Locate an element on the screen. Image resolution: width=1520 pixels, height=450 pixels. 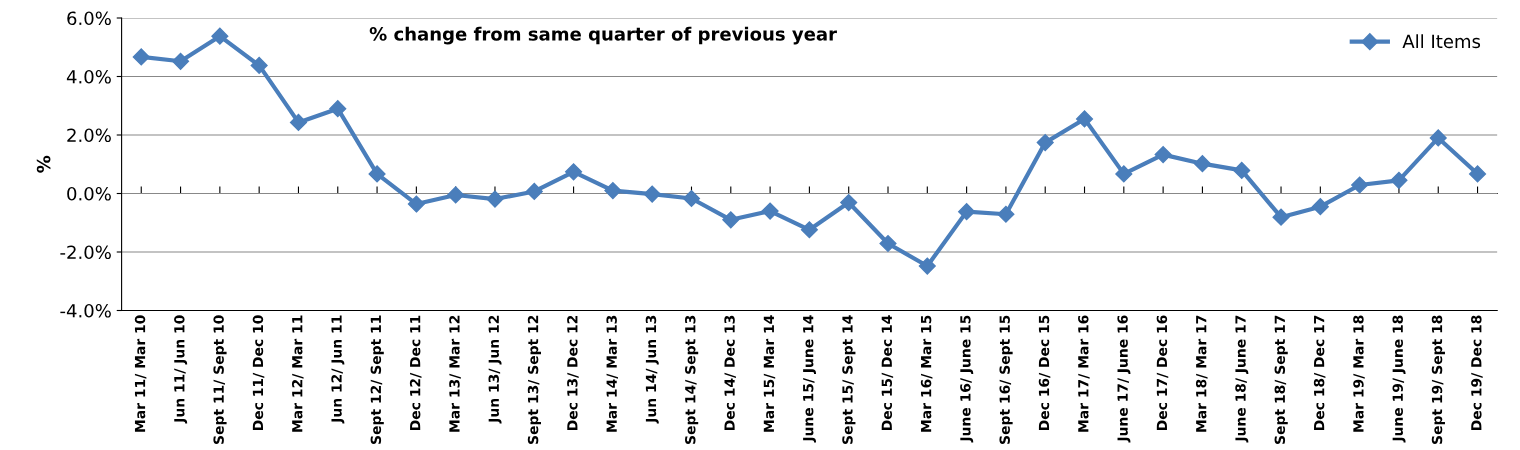
x-tick-label: Dec 12/ Dec 11 is located at coordinates (415, 372).